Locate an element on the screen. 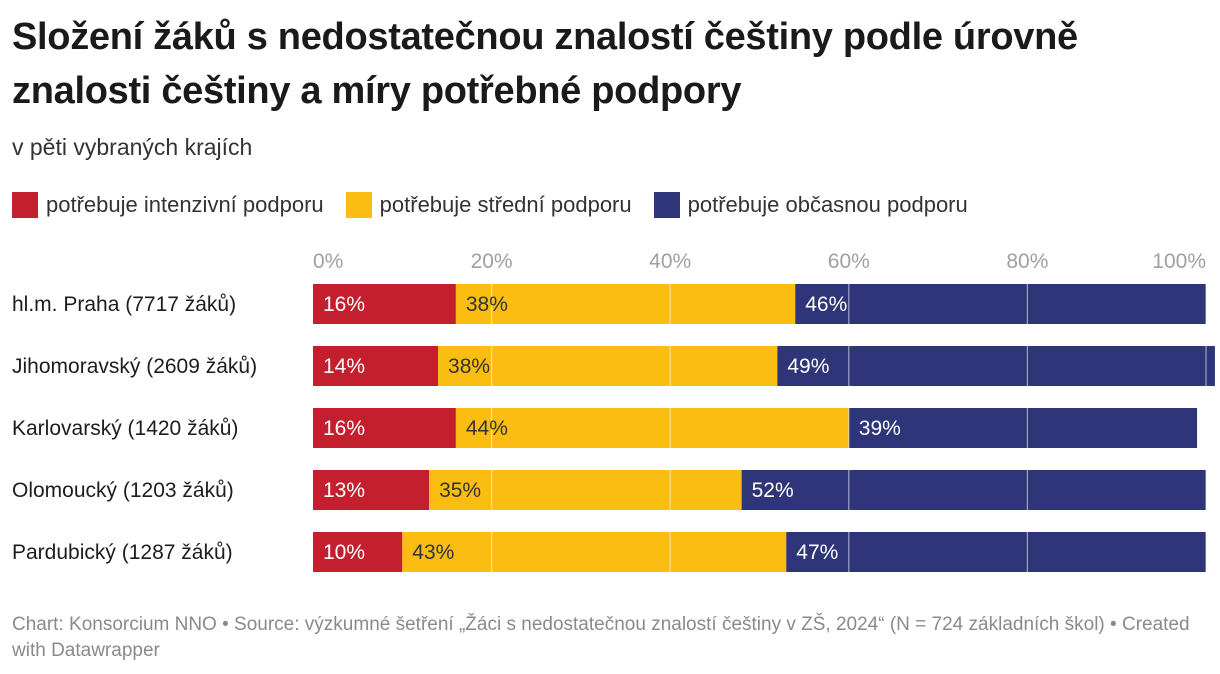 This screenshot has width=1220, height=674. category-label: Pardubický (1287 žáků) is located at coordinates (122, 552).